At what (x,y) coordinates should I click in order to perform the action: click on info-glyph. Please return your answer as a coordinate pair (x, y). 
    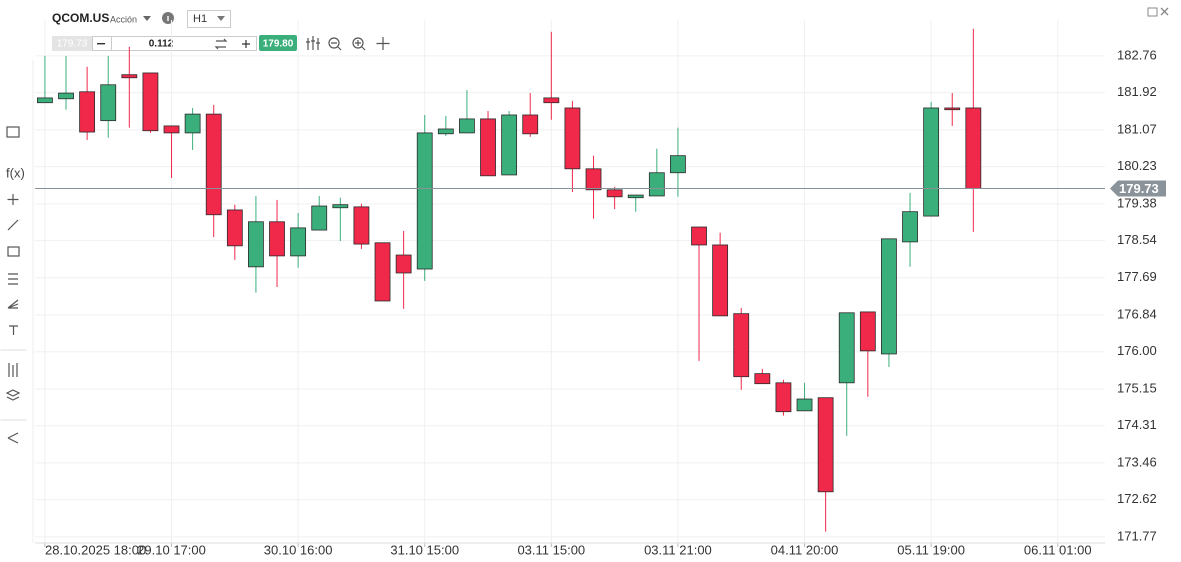
    Looking at the image, I should click on (168, 18).